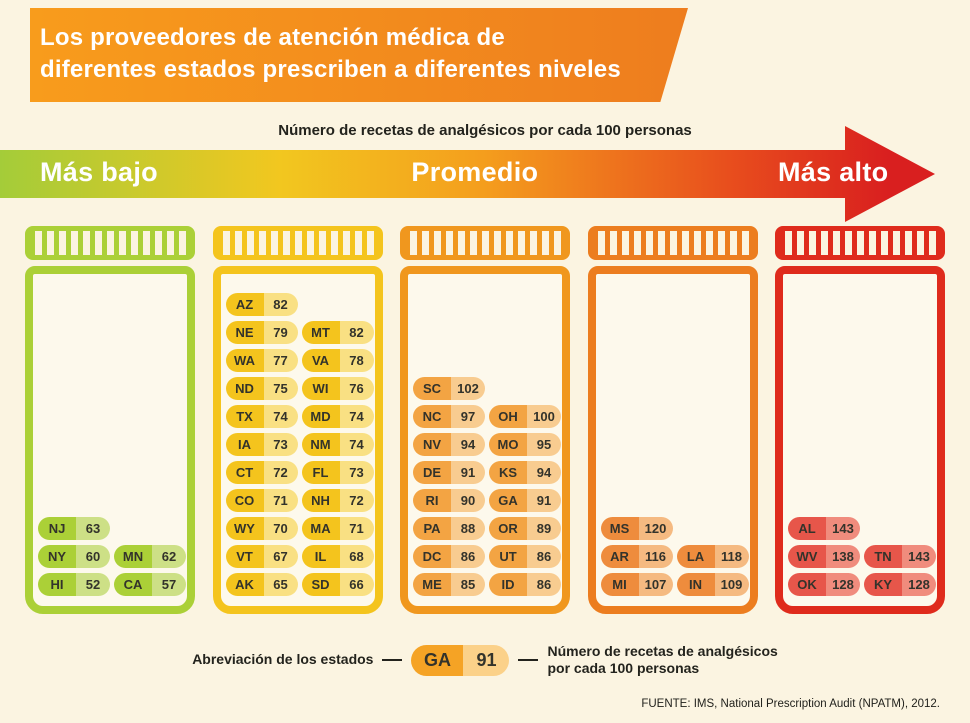 This screenshot has width=970, height=723. What do you see at coordinates (623, 668) in the screenshot?
I see `legend-right-label-line2: por cada 100 personas` at bounding box center [623, 668].